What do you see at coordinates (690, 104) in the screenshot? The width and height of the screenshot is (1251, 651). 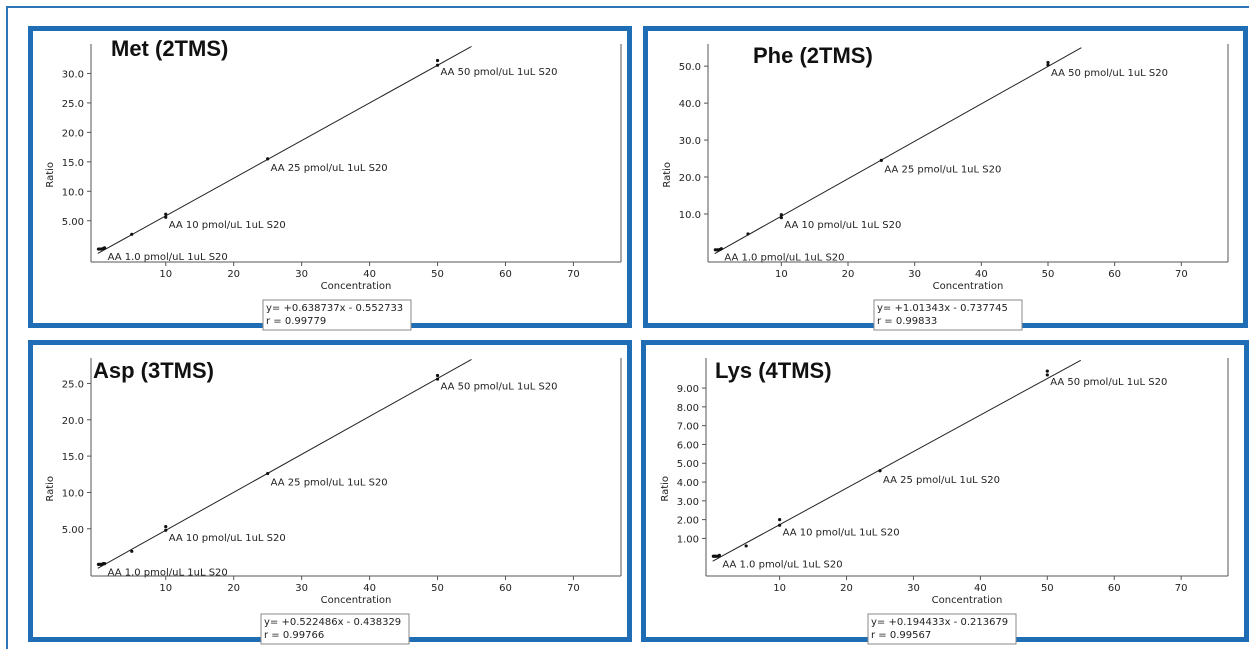 I see `y-tick-label: 40.0` at bounding box center [690, 104].